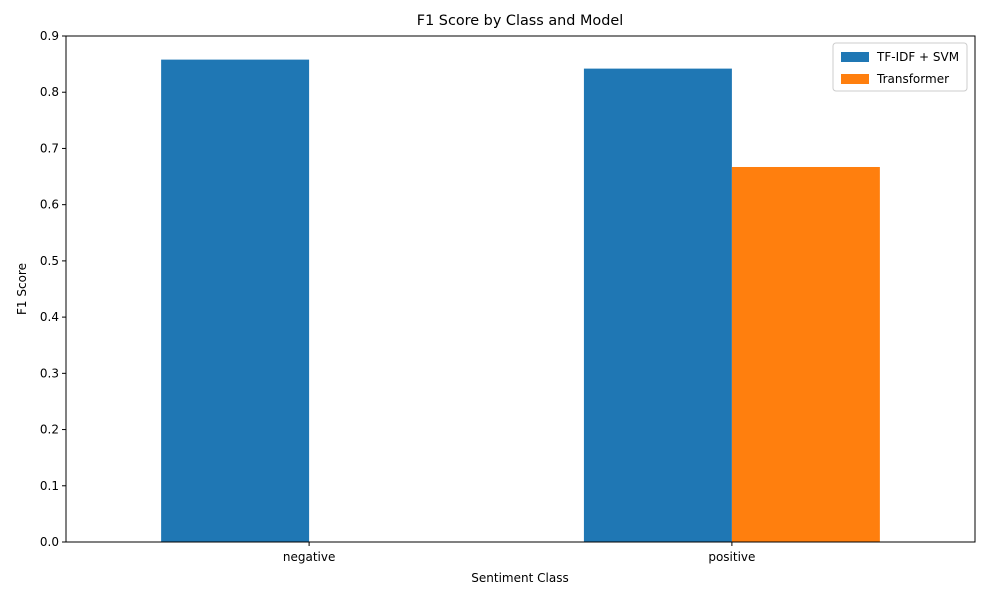 Image resolution: width=1000 pixels, height=600 pixels. Describe the element at coordinates (49, 430) in the screenshot. I see `y-tick-label: 0.2` at that location.